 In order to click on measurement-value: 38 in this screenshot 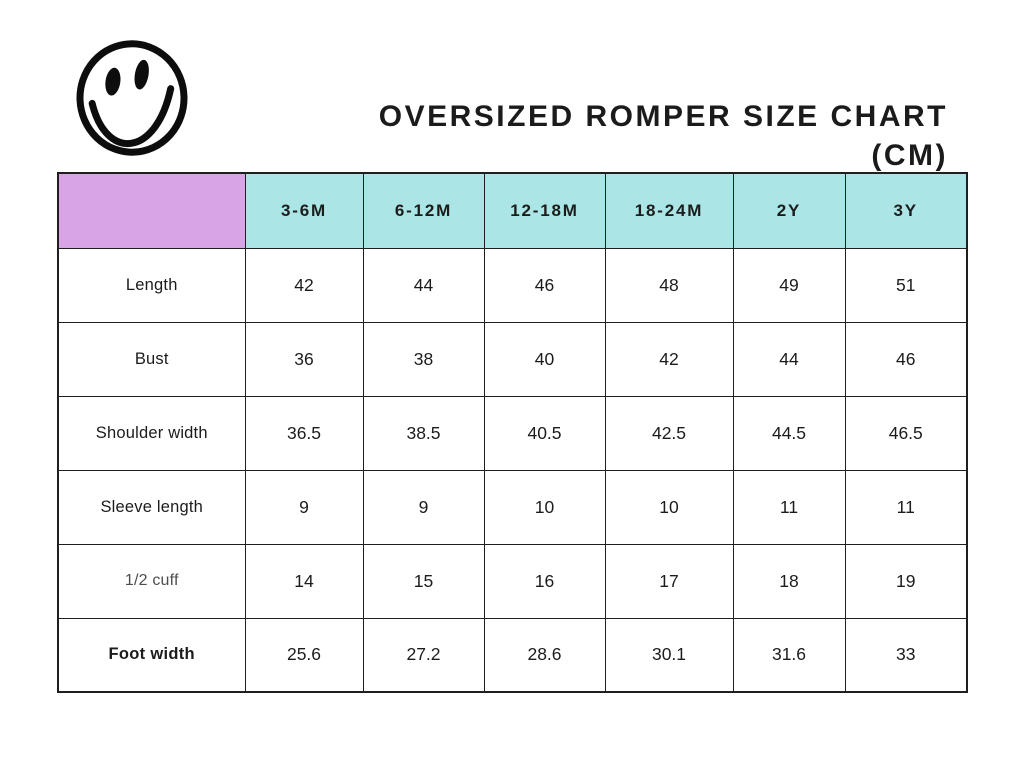, I will do `click(423, 359)`.